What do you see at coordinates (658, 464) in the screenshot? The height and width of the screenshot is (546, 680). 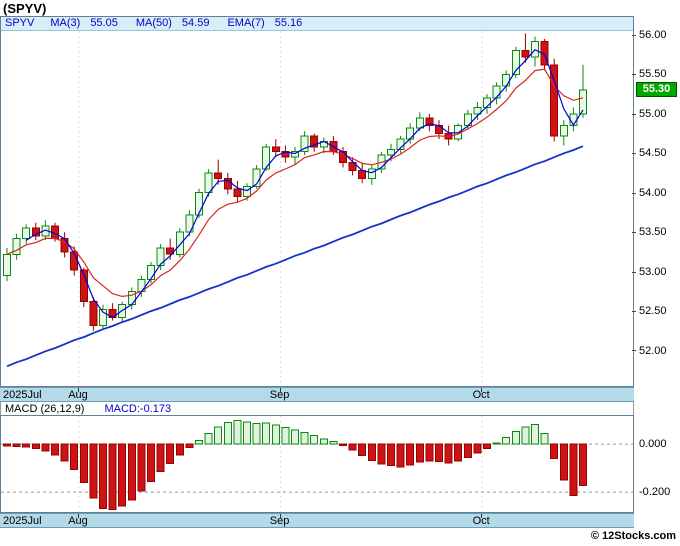 I see `macd-value-axis: 0.000 -0.200` at bounding box center [658, 464].